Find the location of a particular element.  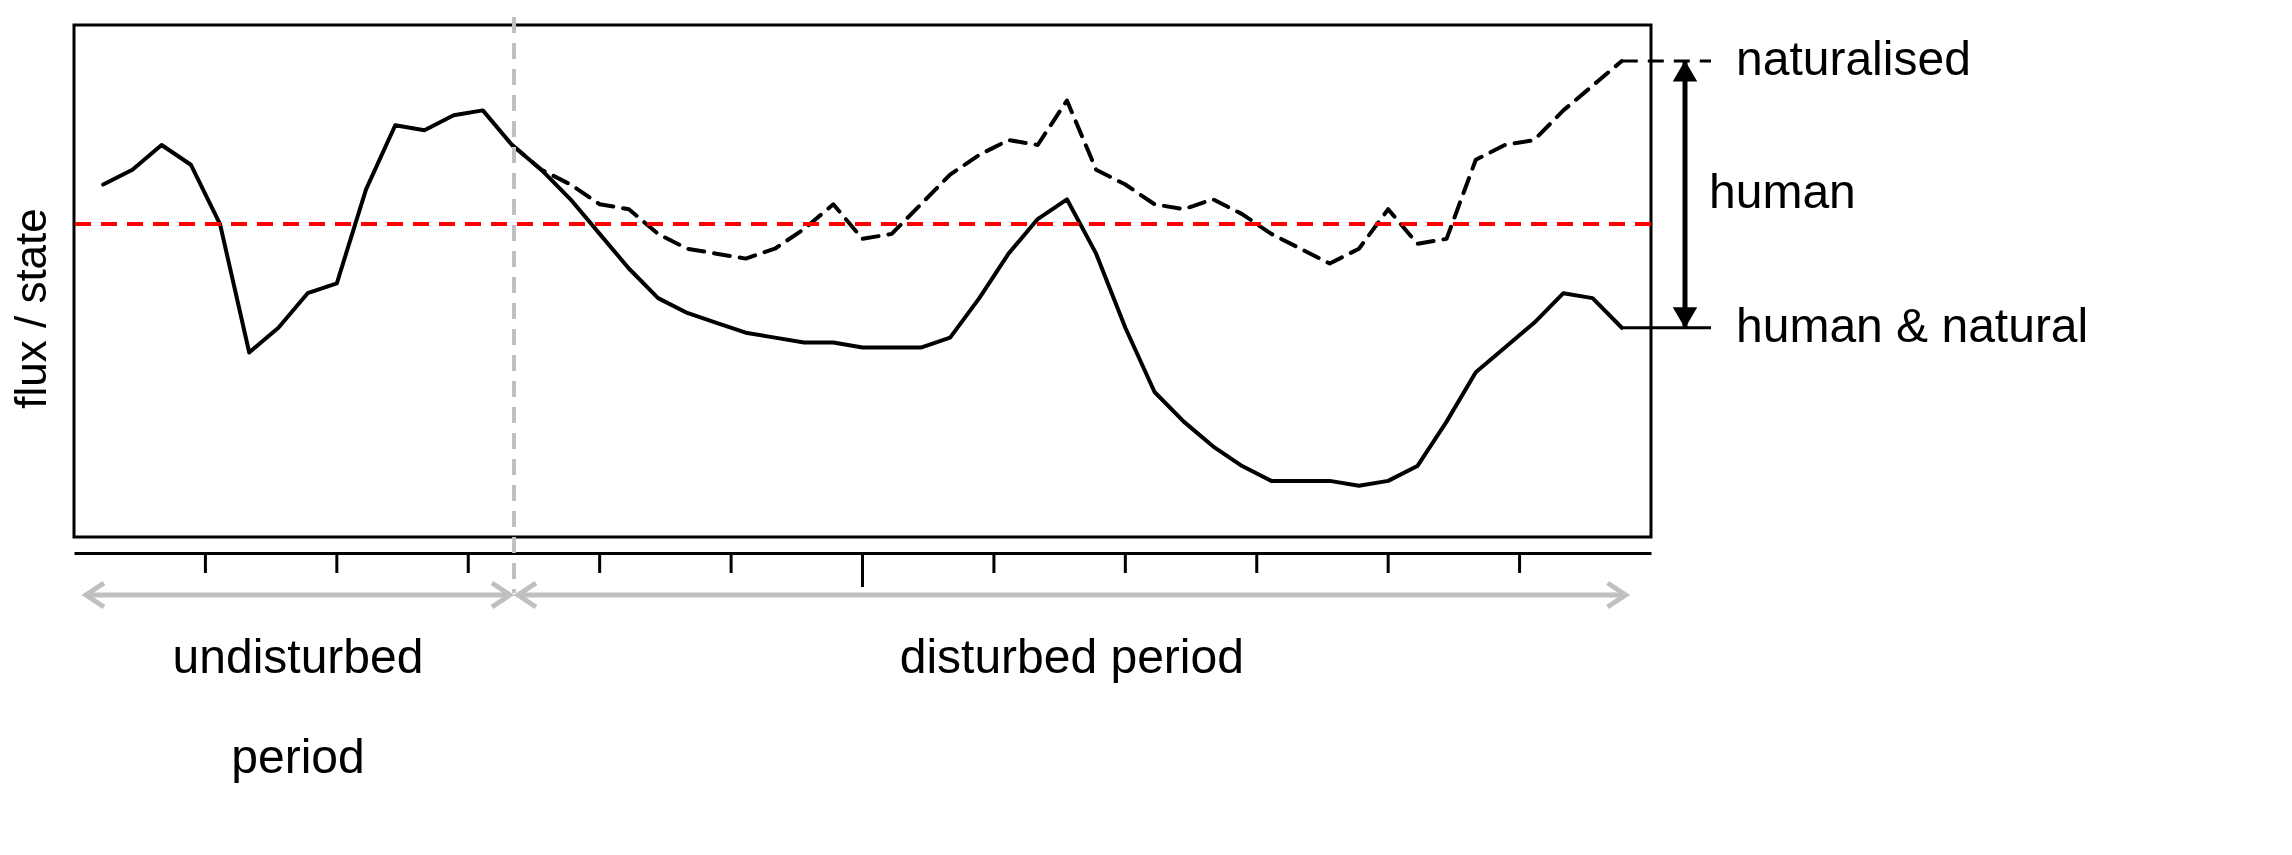

text: disturbed period is located at coordinates (1071, 656).